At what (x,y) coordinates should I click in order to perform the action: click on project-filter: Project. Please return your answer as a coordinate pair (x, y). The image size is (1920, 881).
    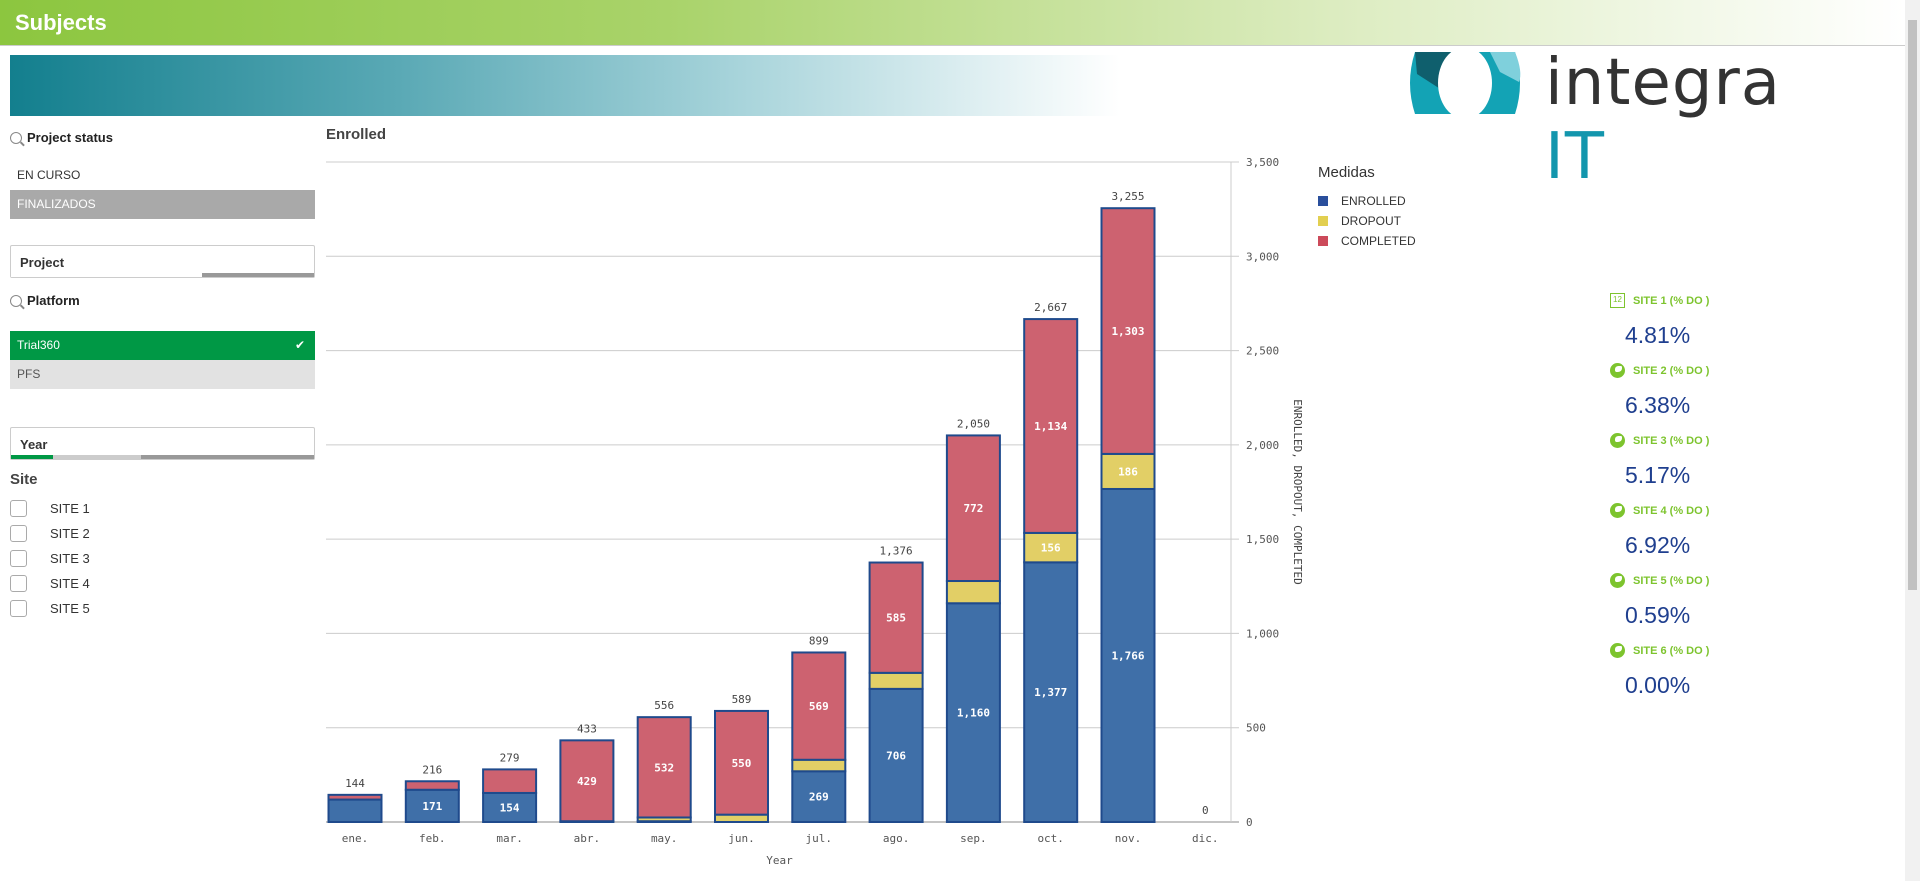
    Looking at the image, I should click on (162, 261).